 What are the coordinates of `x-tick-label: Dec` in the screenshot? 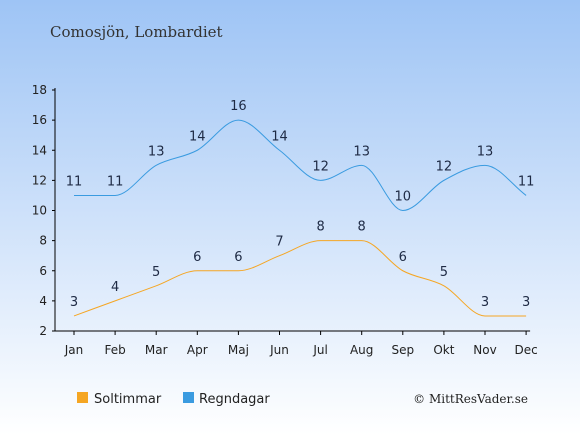 It's located at (525, 350).